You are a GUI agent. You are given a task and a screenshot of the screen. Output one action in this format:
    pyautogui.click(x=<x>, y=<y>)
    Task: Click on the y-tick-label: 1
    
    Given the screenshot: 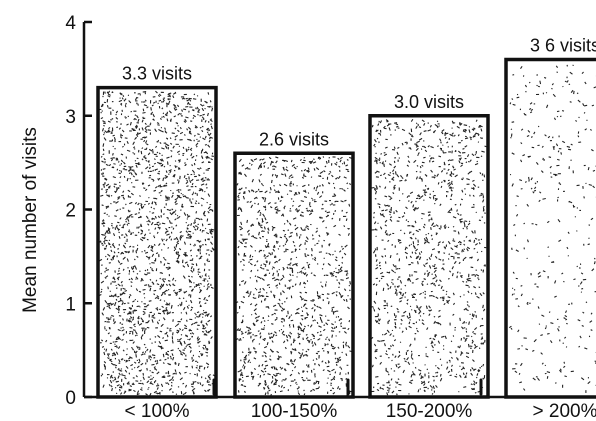 What is the action you would take?
    pyautogui.click(x=70, y=304)
    